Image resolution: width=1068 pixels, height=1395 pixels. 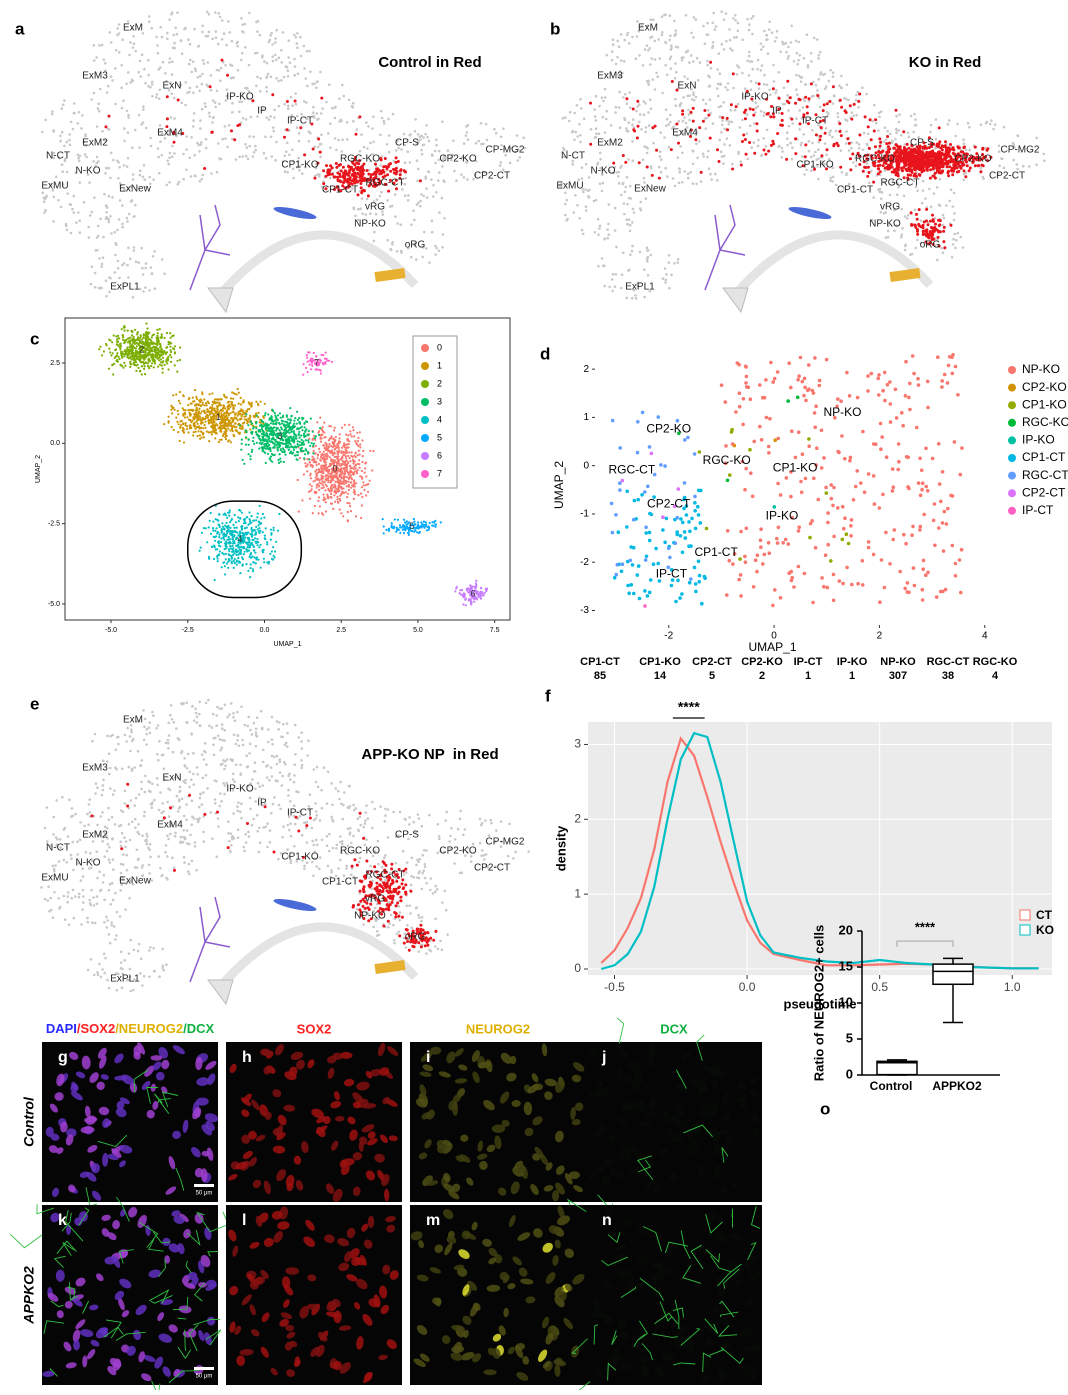 What do you see at coordinates (133, 28) in the screenshot?
I see `cluster-label: ExM` at bounding box center [133, 28].